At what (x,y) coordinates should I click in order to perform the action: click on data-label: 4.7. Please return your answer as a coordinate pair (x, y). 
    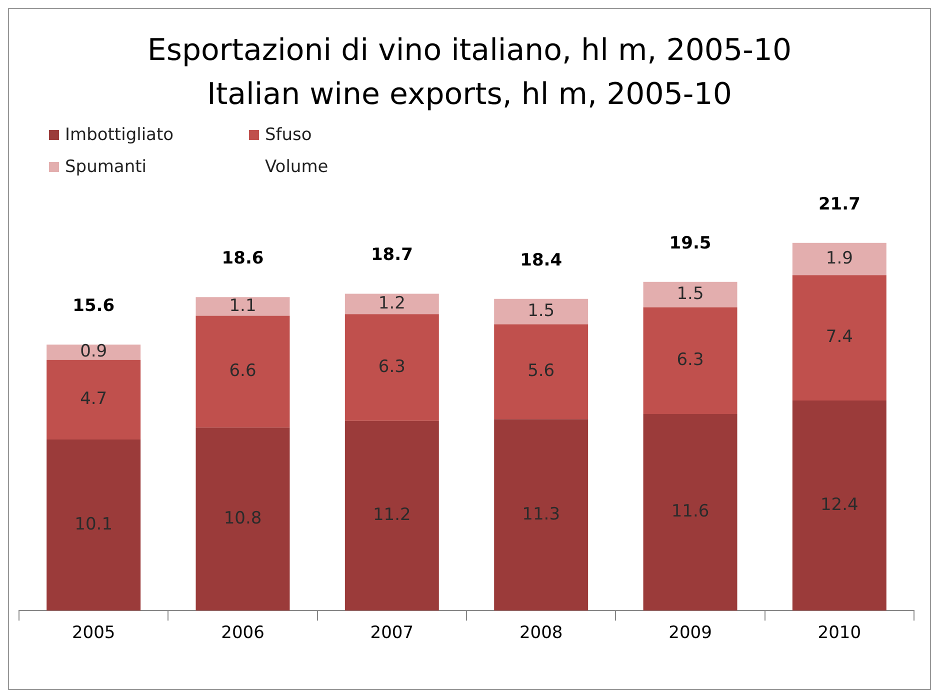
    Looking at the image, I should click on (94, 399).